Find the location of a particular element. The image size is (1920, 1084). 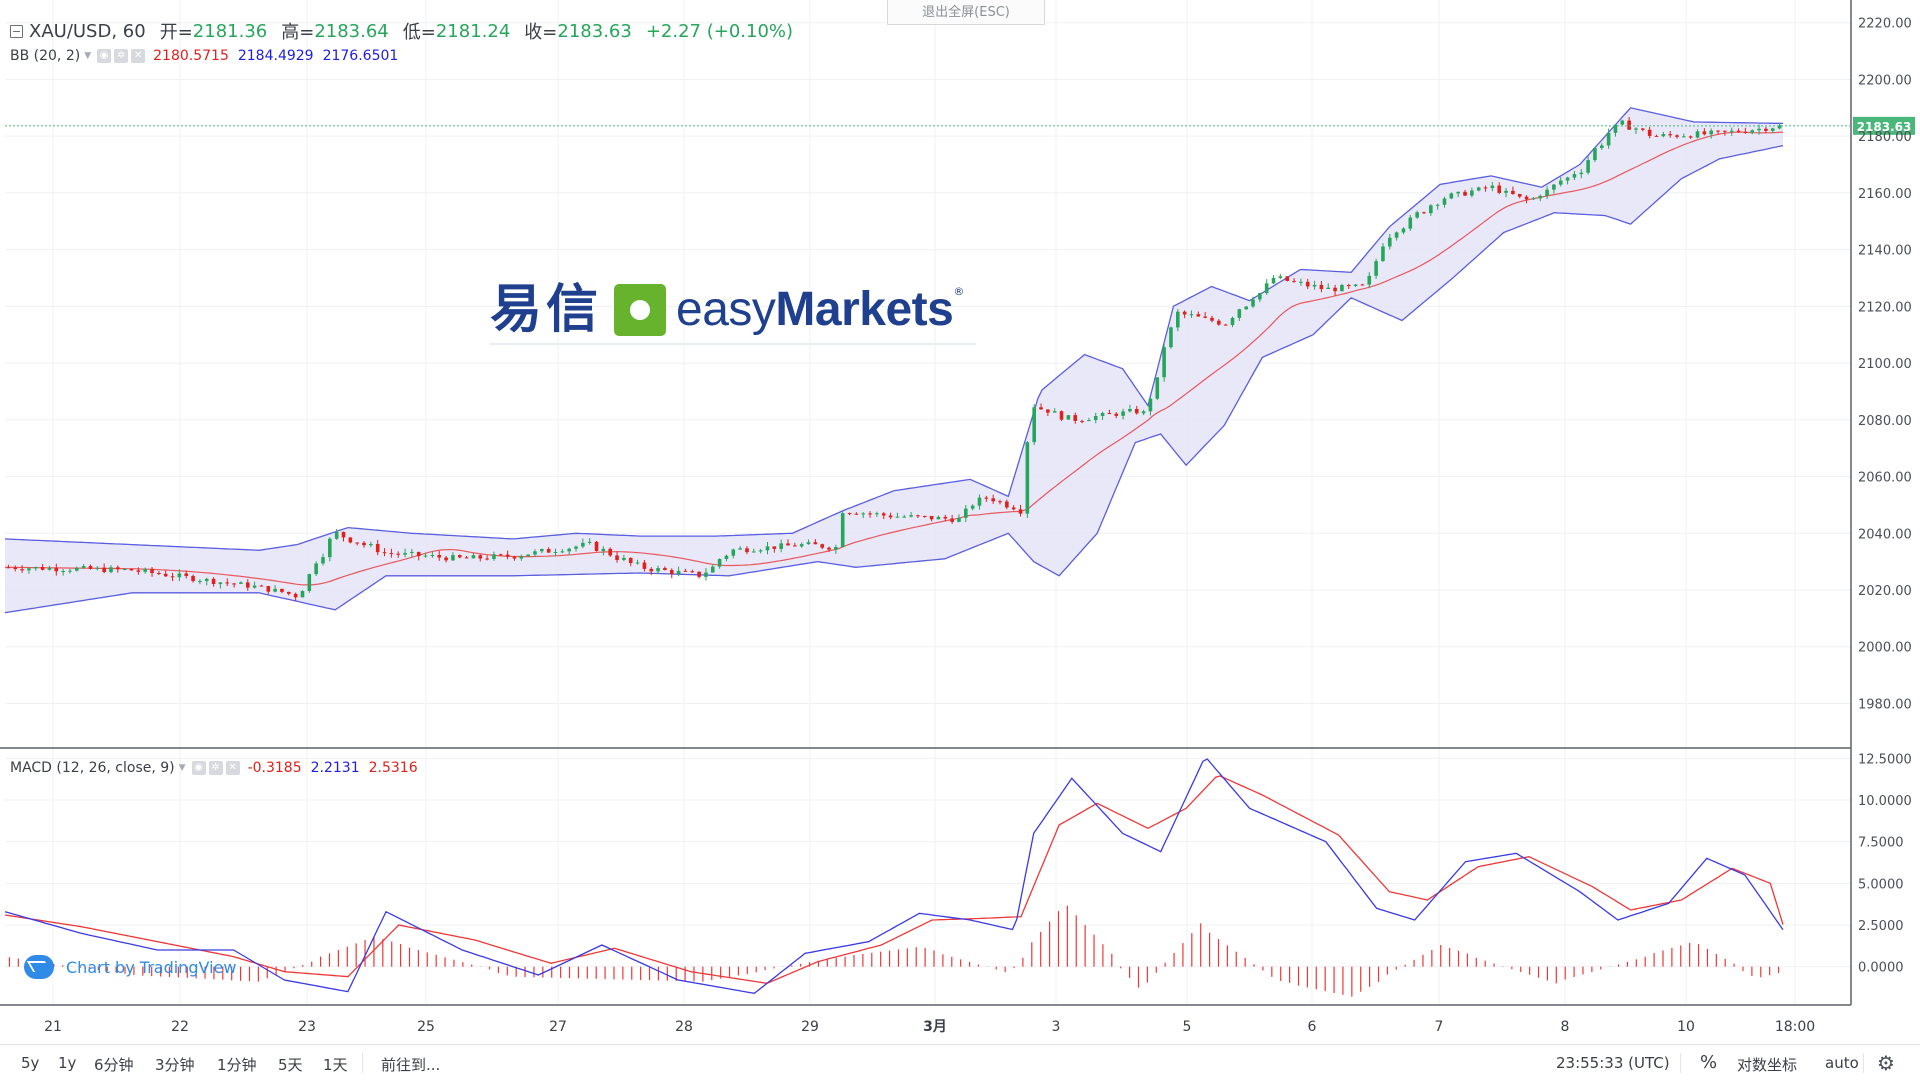

tradingview-credit: Chart by TradingView is located at coordinates (130, 967).